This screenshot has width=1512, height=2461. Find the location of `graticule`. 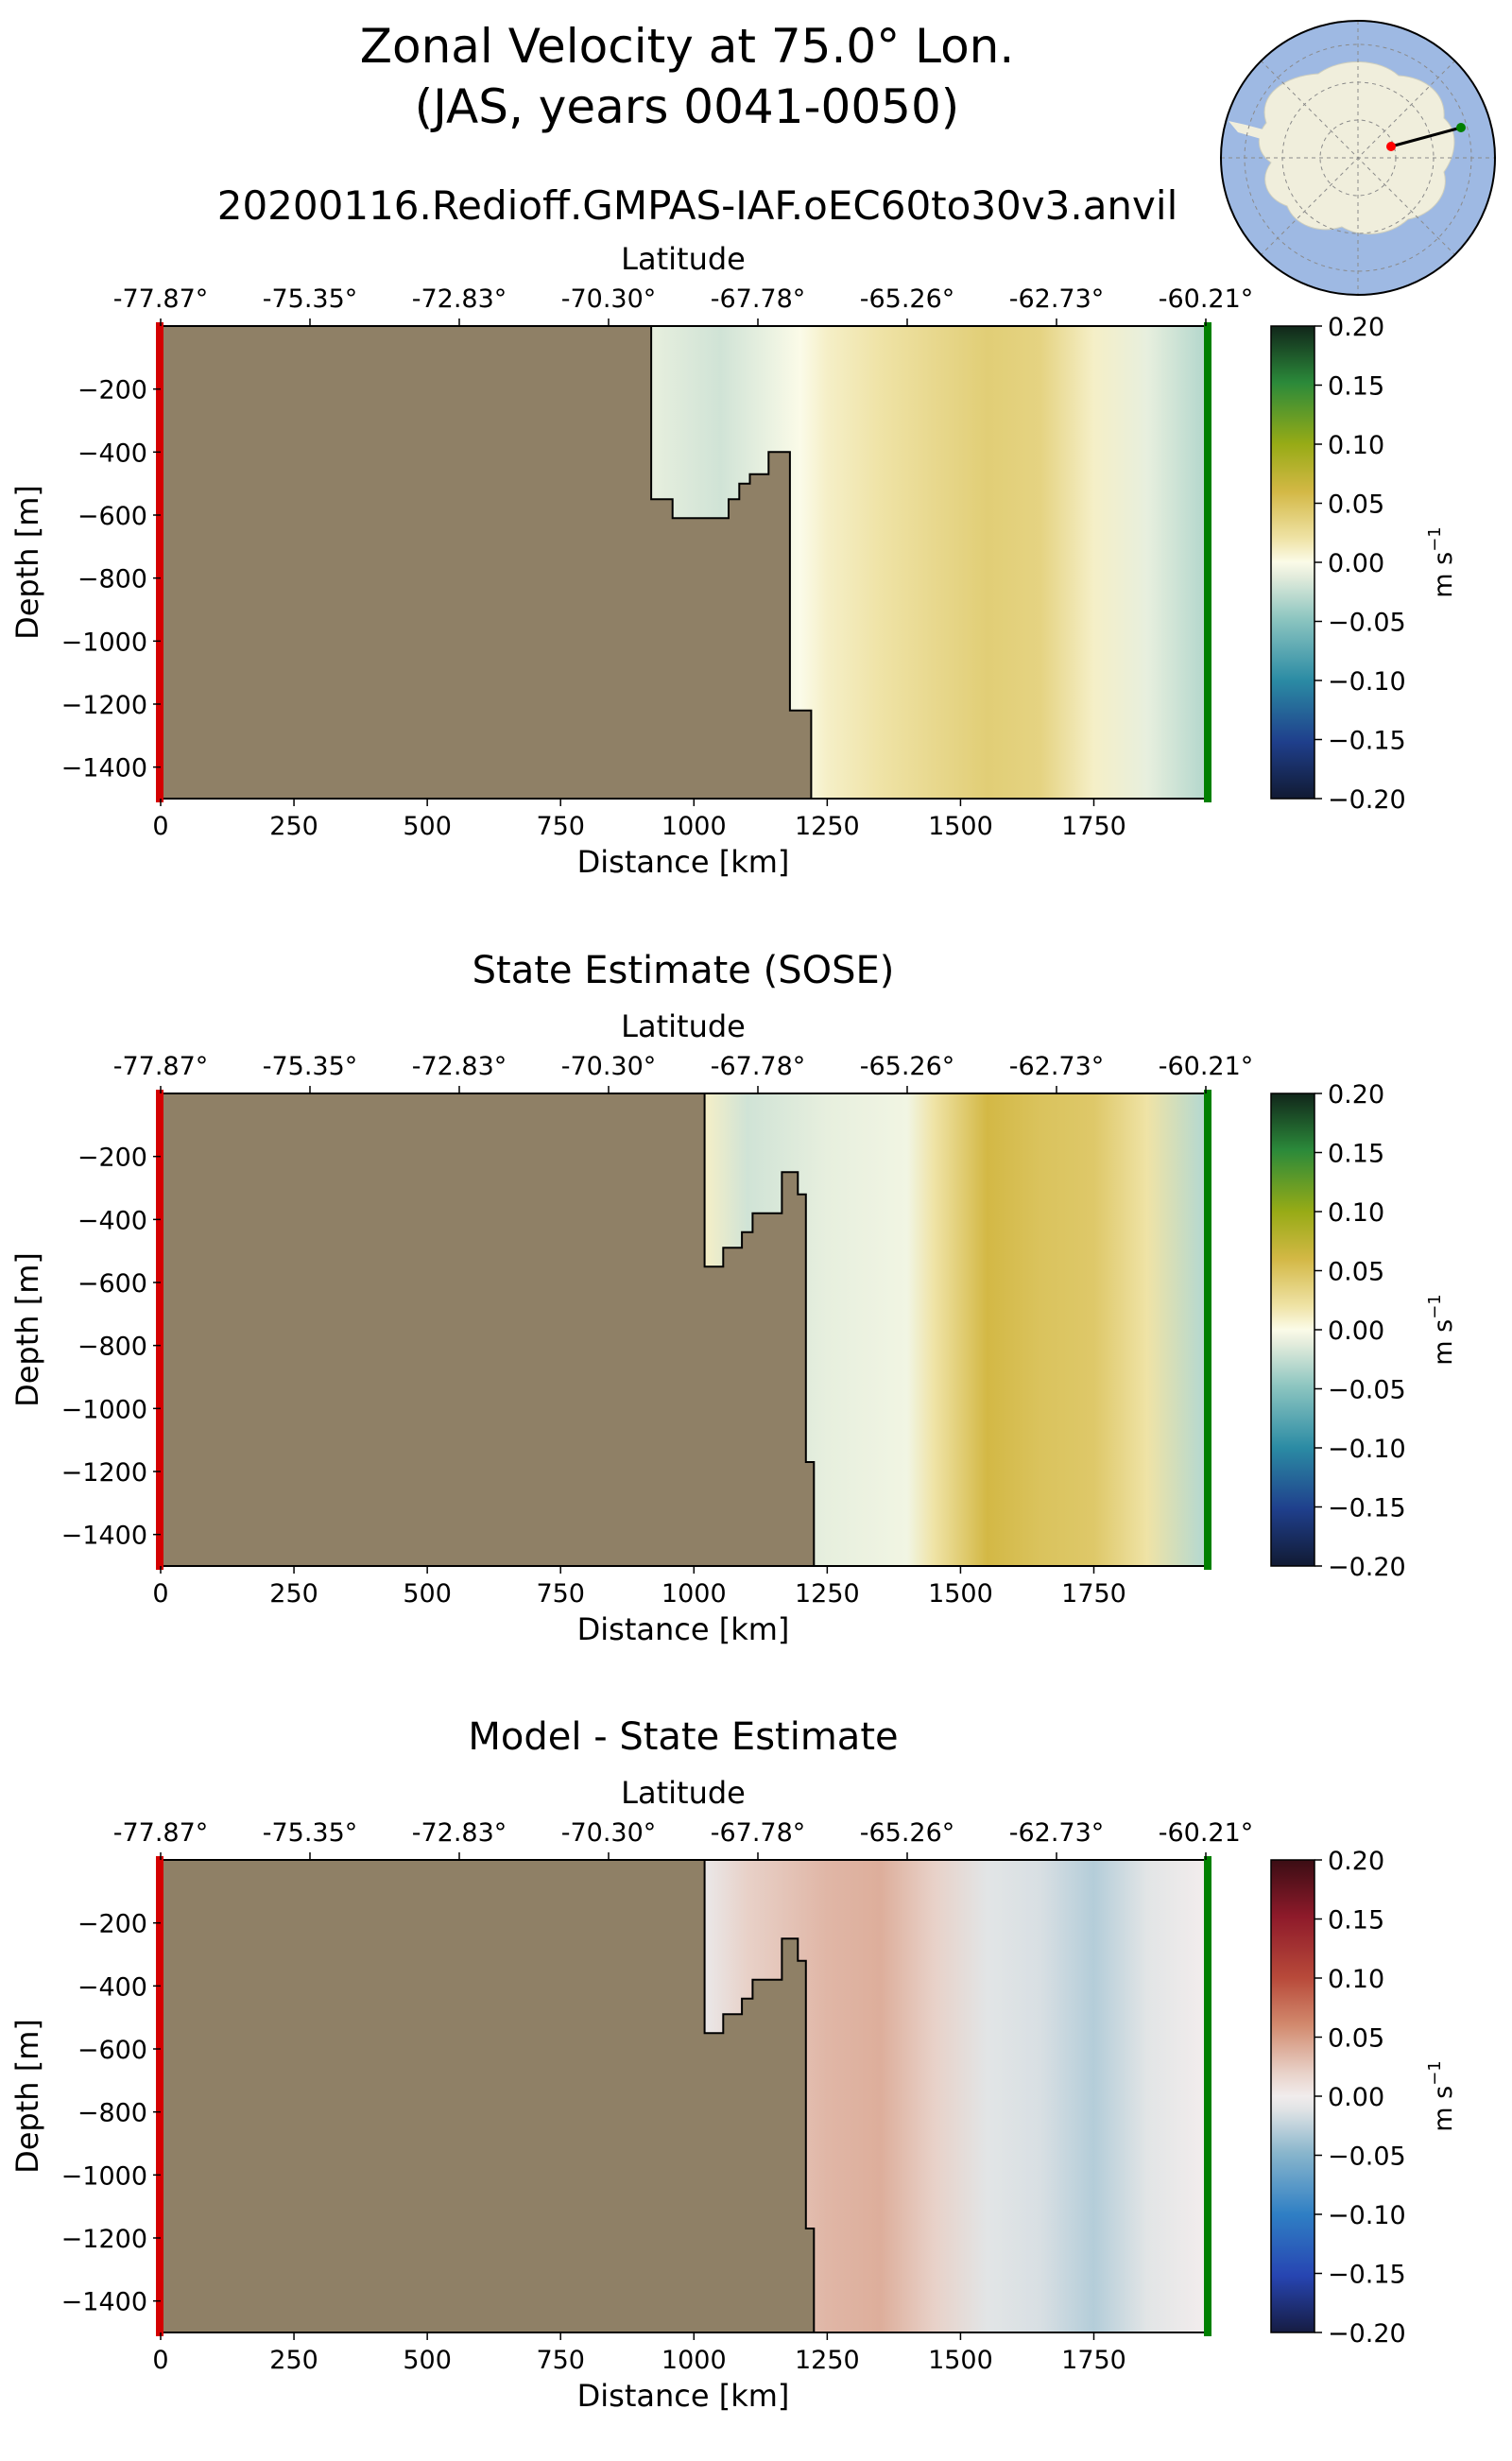

graticule is located at coordinates (1358, 158).